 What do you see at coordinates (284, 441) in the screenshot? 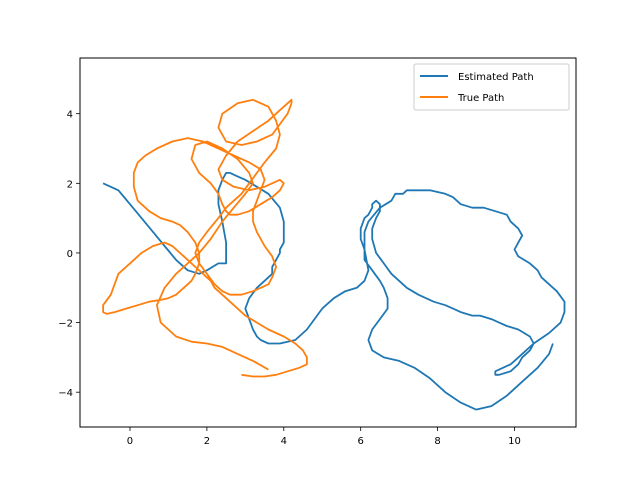
I see `x-tick-label: 4` at bounding box center [284, 441].